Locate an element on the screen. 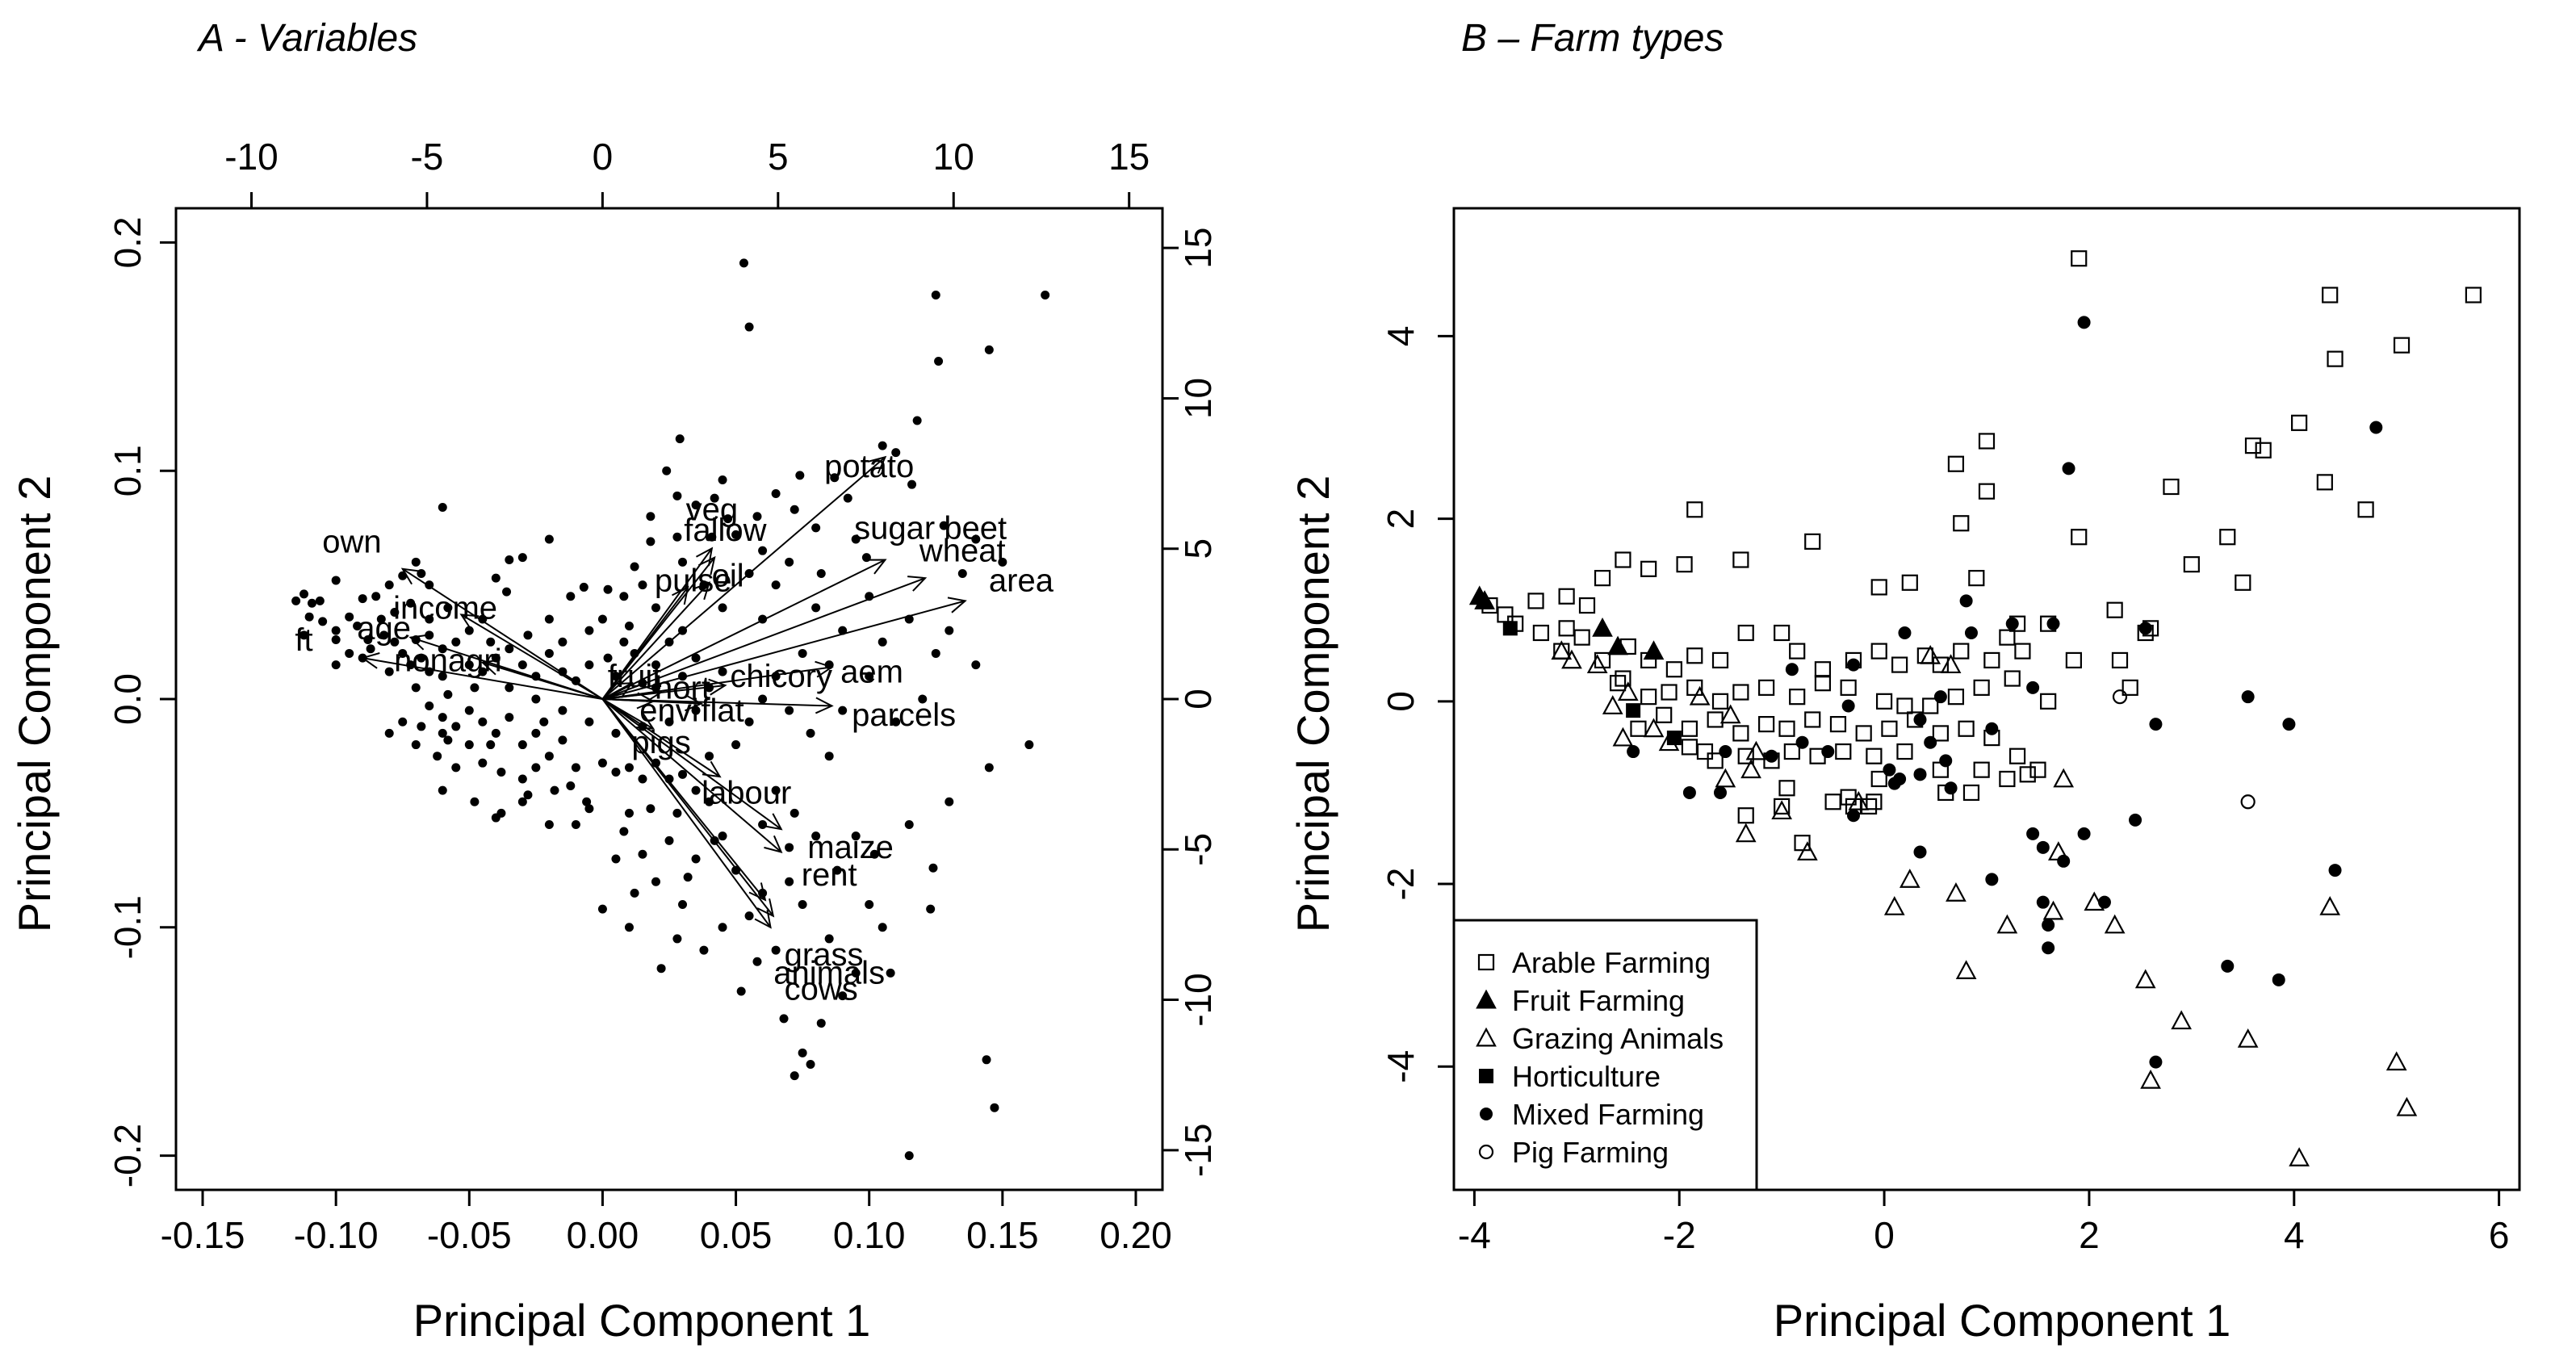 The image size is (2576, 1361). panel-b-y-axis-label: Principal Component 2 is located at coordinates (1313, 704).